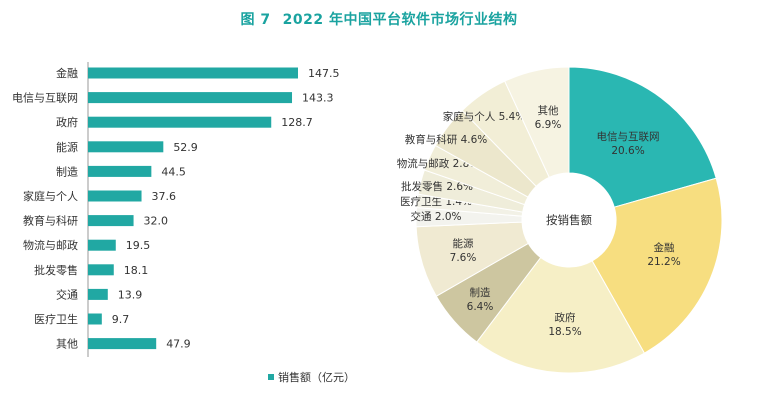  I want to click on bar-category-label: 能源, so click(67, 147).